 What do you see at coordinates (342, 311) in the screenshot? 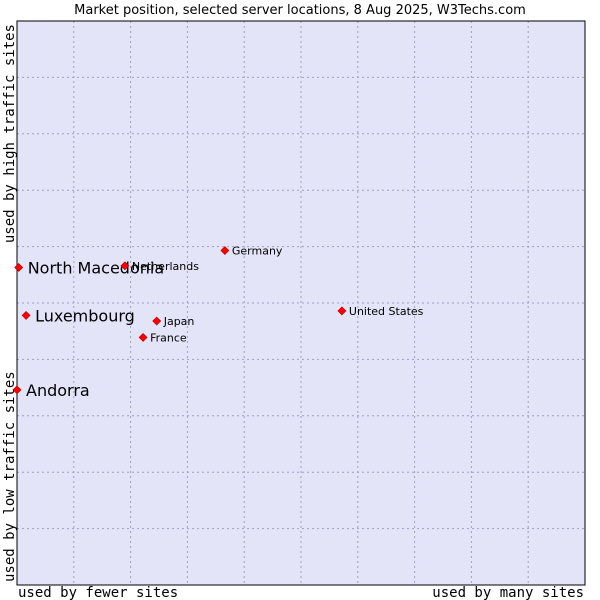
I see `data-point-united-states` at bounding box center [342, 311].